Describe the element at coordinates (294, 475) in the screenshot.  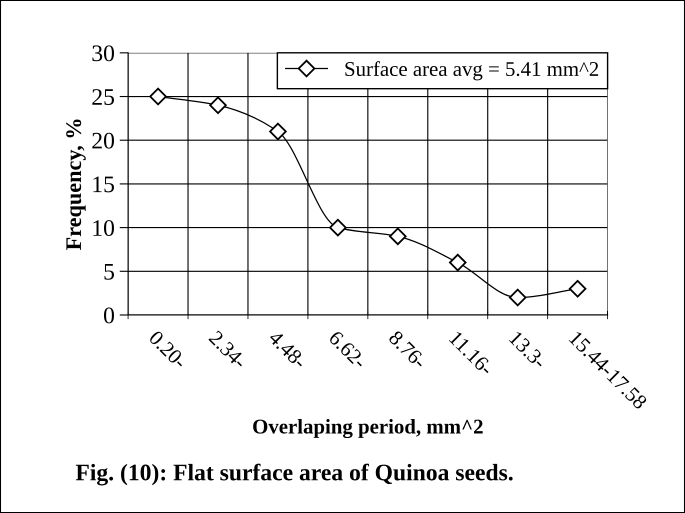
I see `text: Fig. (10): Flat surface area of Quinoa seeds.` at that location.